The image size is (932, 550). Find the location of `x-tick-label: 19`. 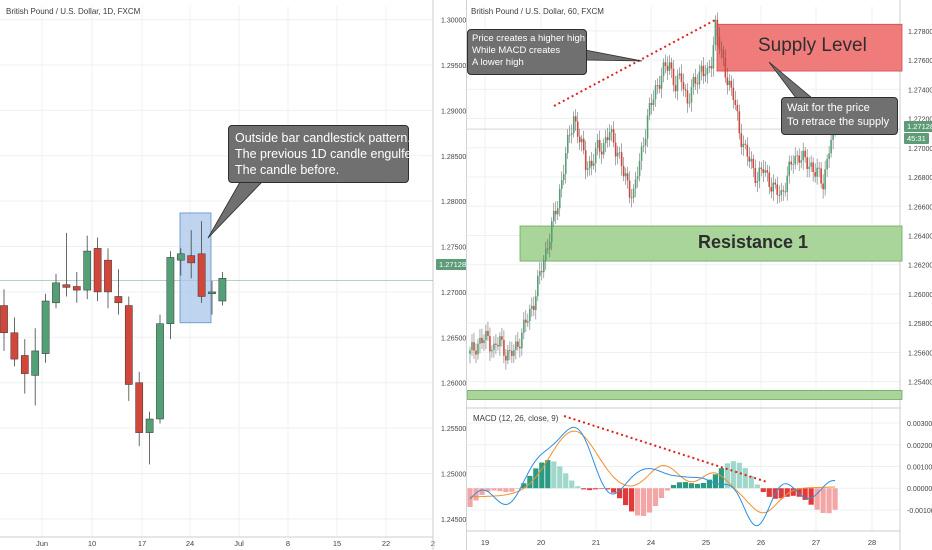

x-tick-label: 19 is located at coordinates (485, 542).